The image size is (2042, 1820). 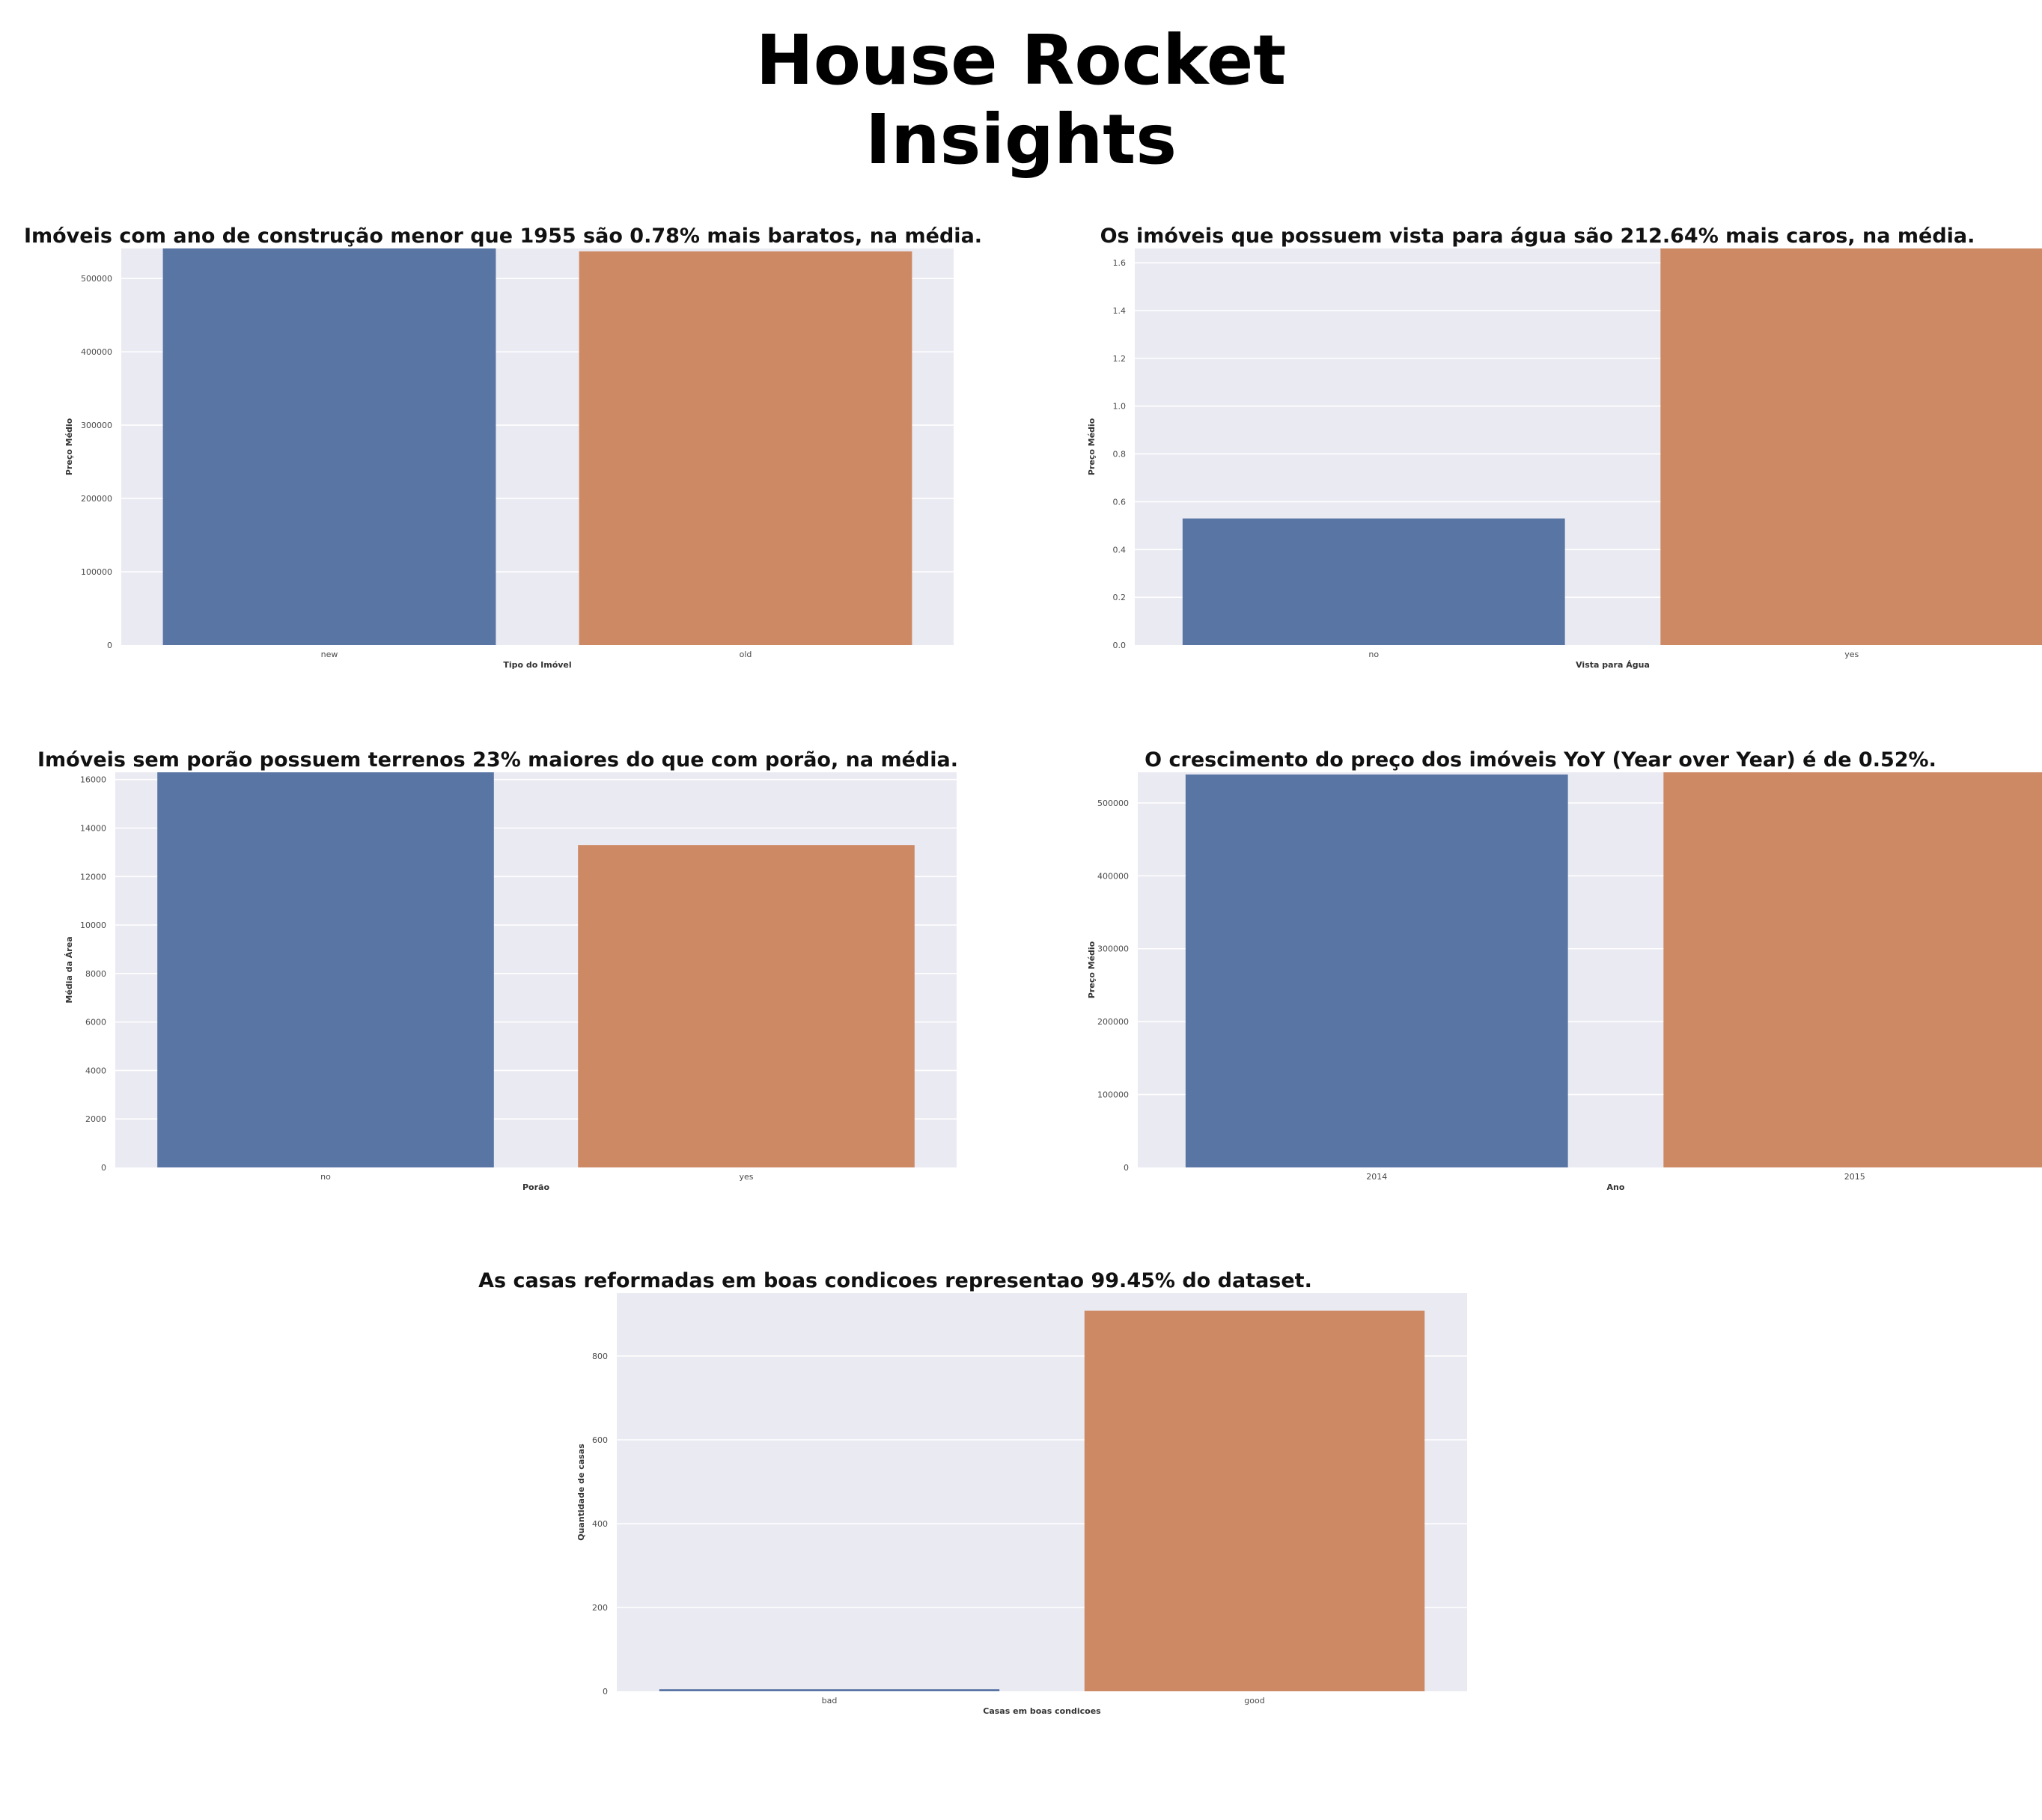 I want to click on y-tick-label: 1.0, so click(x=1120, y=407).